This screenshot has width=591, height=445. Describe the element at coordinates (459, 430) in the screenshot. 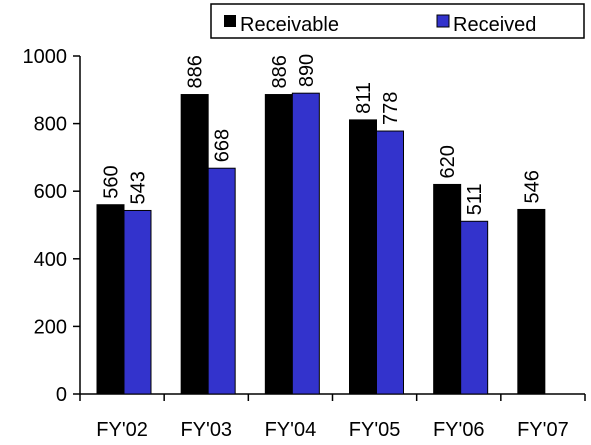

I see `x-tick-label: FY'06` at that location.